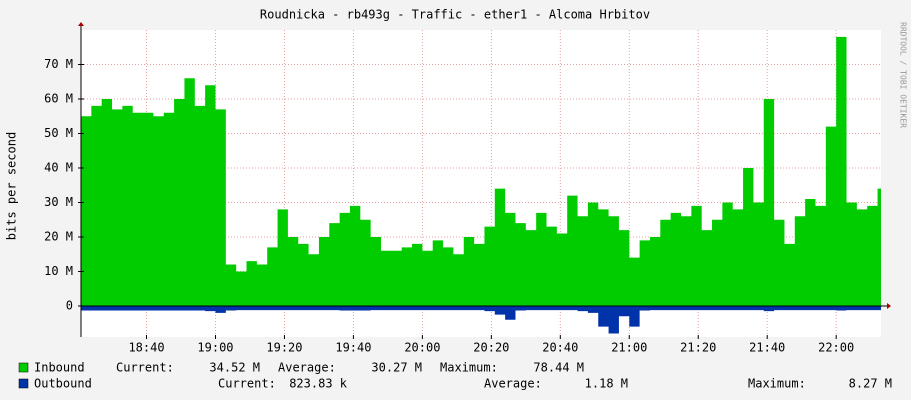  Describe the element at coordinates (58, 167) in the screenshot. I see `y-tick-label: 40 M` at that location.